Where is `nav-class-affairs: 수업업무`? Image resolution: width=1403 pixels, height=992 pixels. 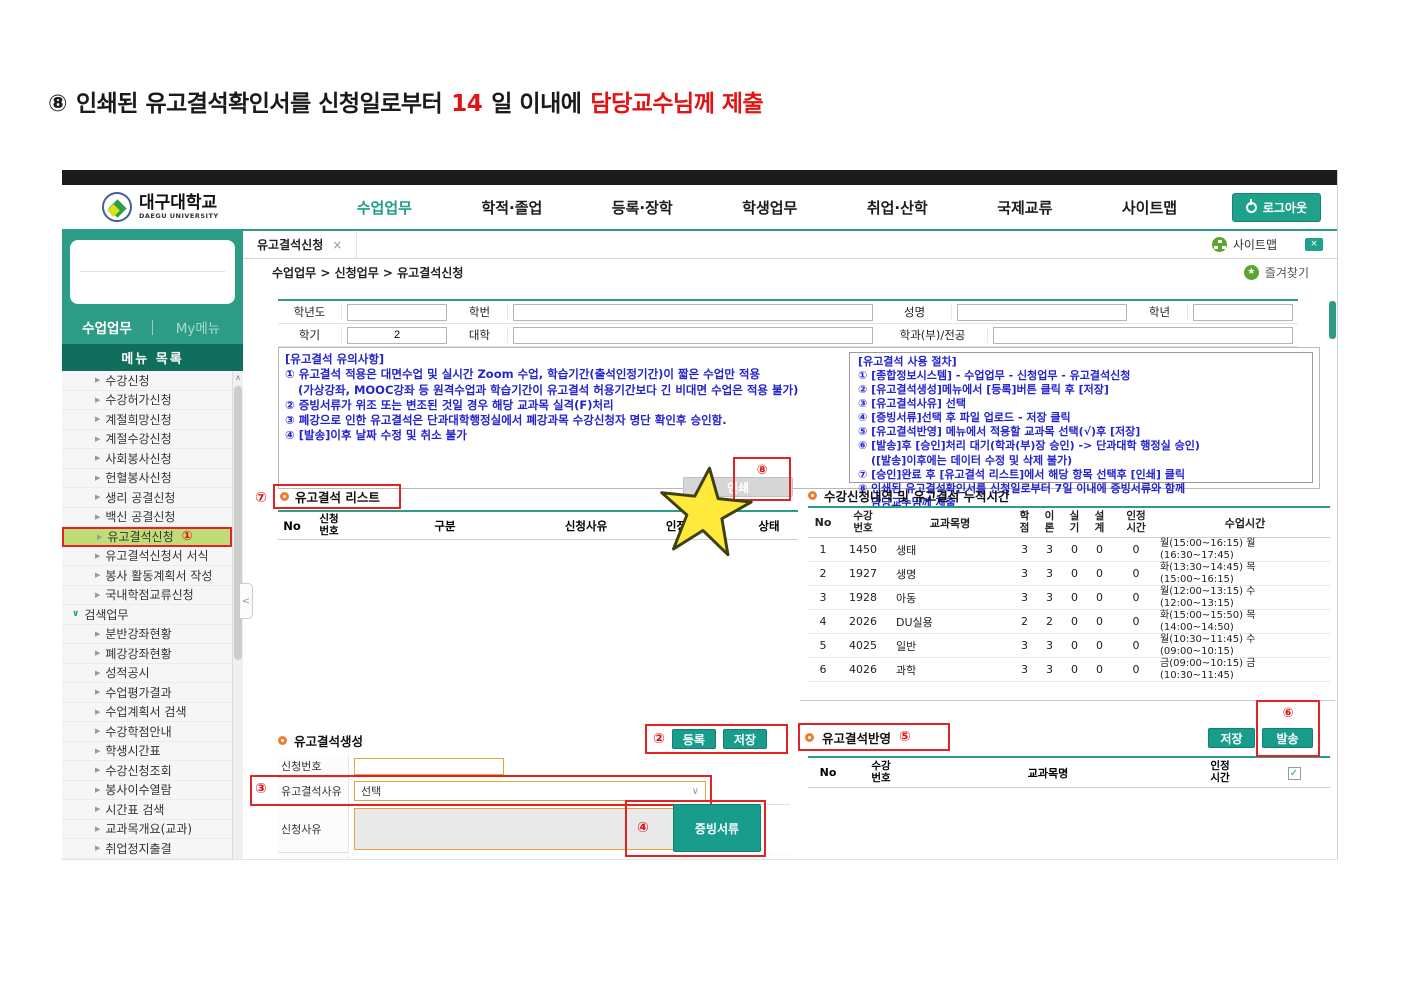 nav-class-affairs: 수업업무 is located at coordinates (384, 207).